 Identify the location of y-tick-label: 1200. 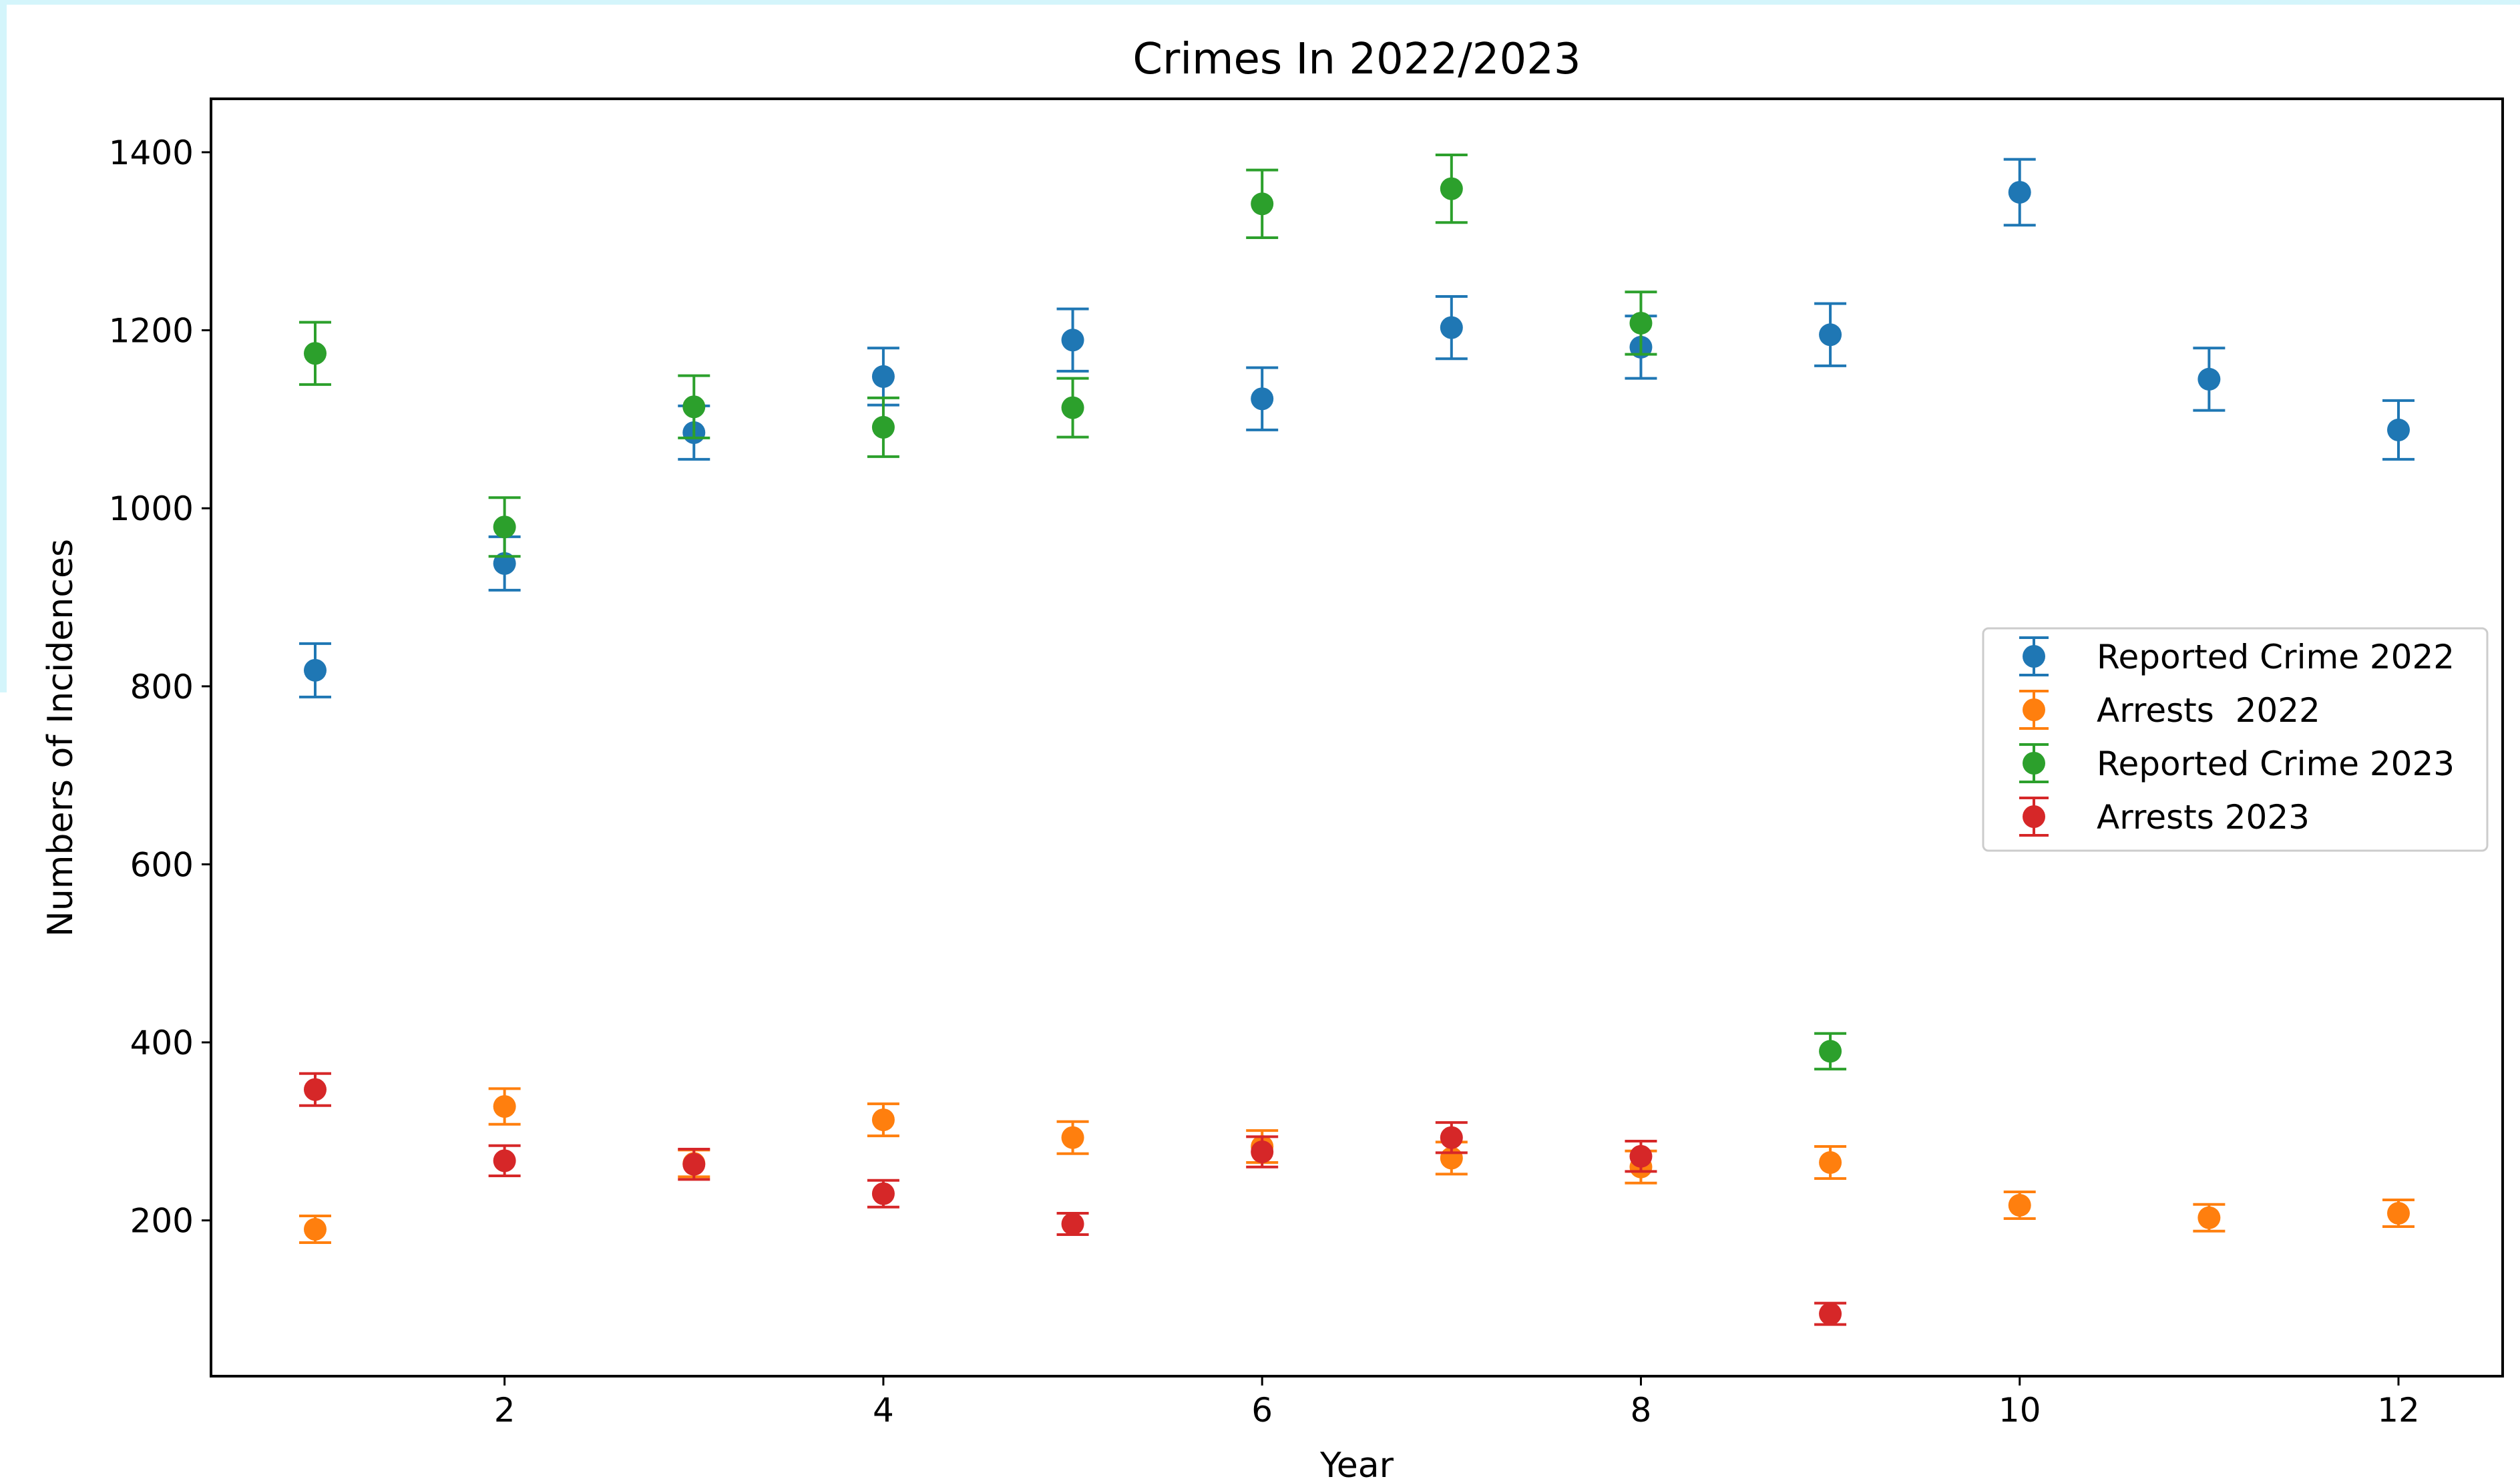
(151, 331).